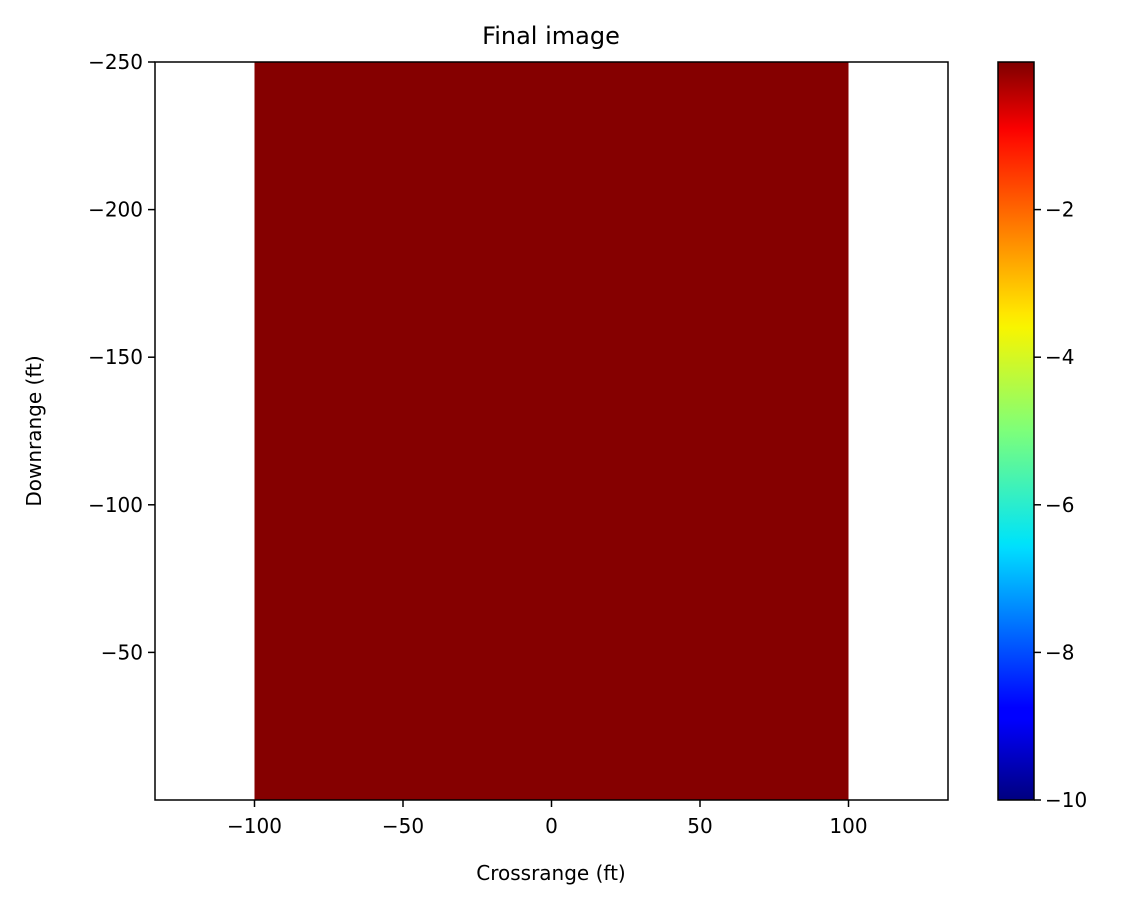  I want to click on x-axis-label: Crossrange (ft), so click(550, 873).